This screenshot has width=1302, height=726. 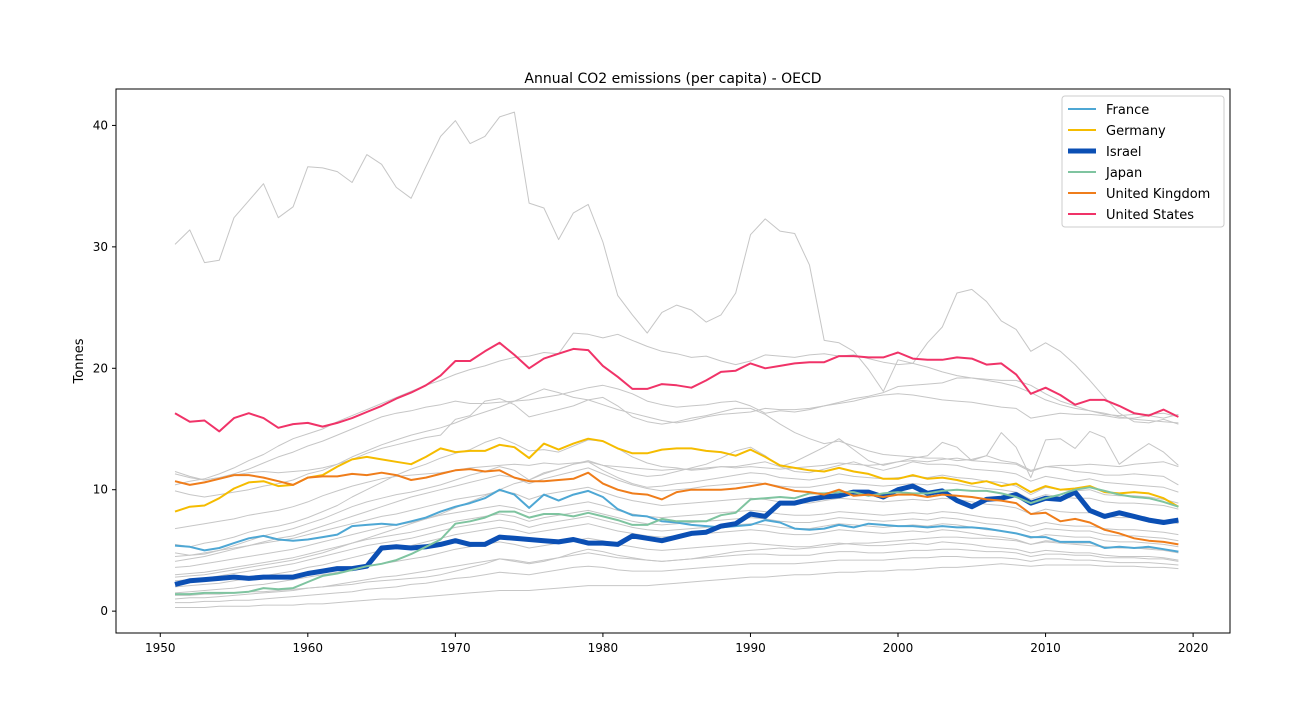 What do you see at coordinates (100, 490) in the screenshot?
I see `y-tick-label: 10` at bounding box center [100, 490].